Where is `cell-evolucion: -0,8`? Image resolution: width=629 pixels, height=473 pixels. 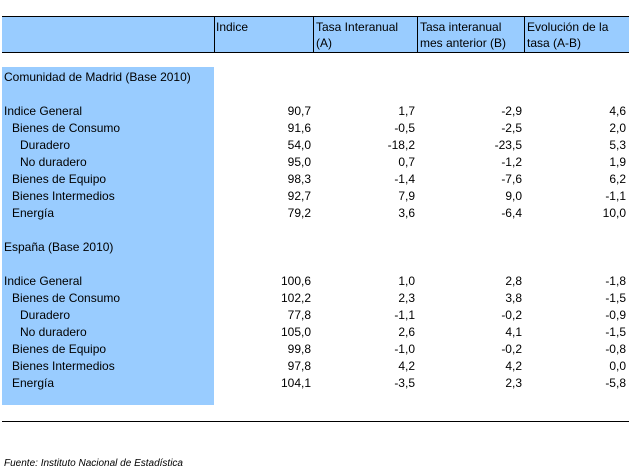 cell-evolucion: -0,8 is located at coordinates (615, 349).